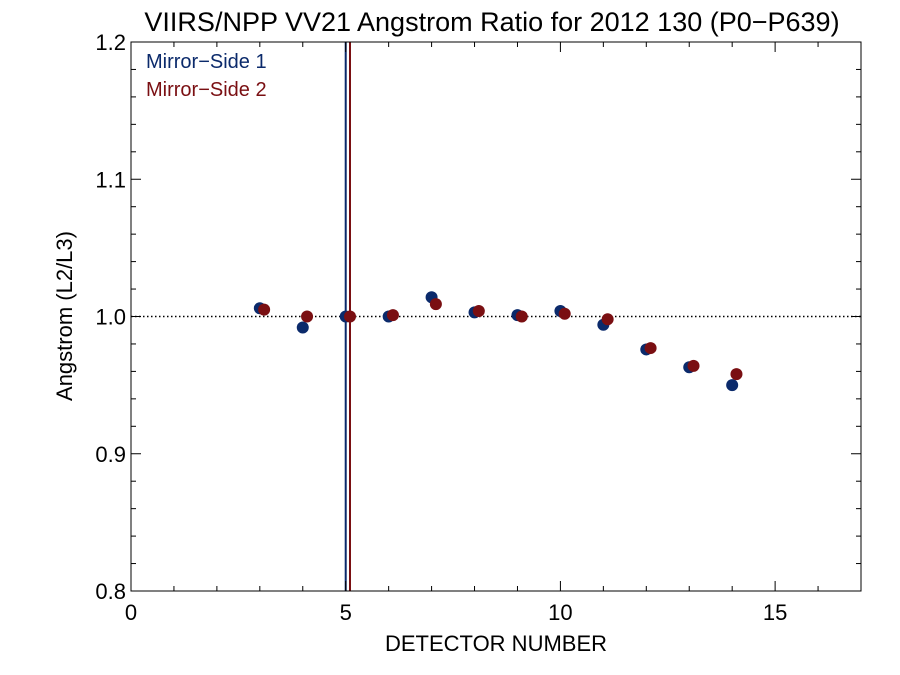  What do you see at coordinates (110, 454) in the screenshot?
I see `y-tick-label: 0.9` at bounding box center [110, 454].